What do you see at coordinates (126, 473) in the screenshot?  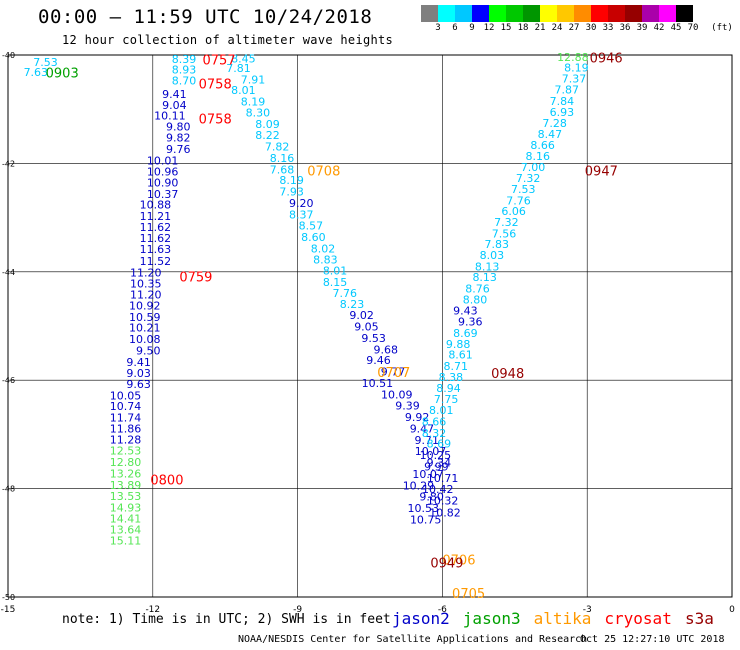 I see `swh-value-label: 13.26` at bounding box center [126, 473].